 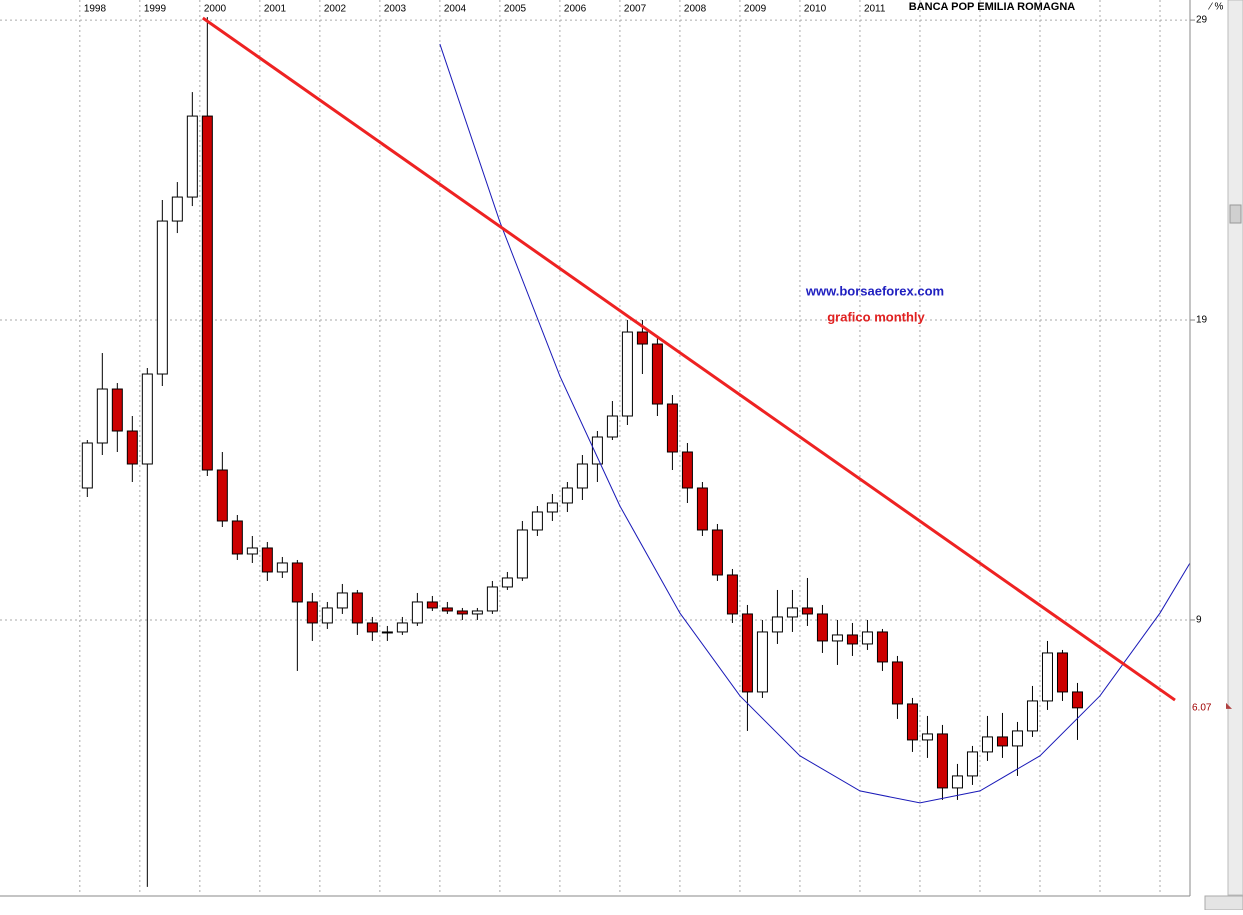 I want to click on y-tick-label: 19, so click(x=1202, y=320).